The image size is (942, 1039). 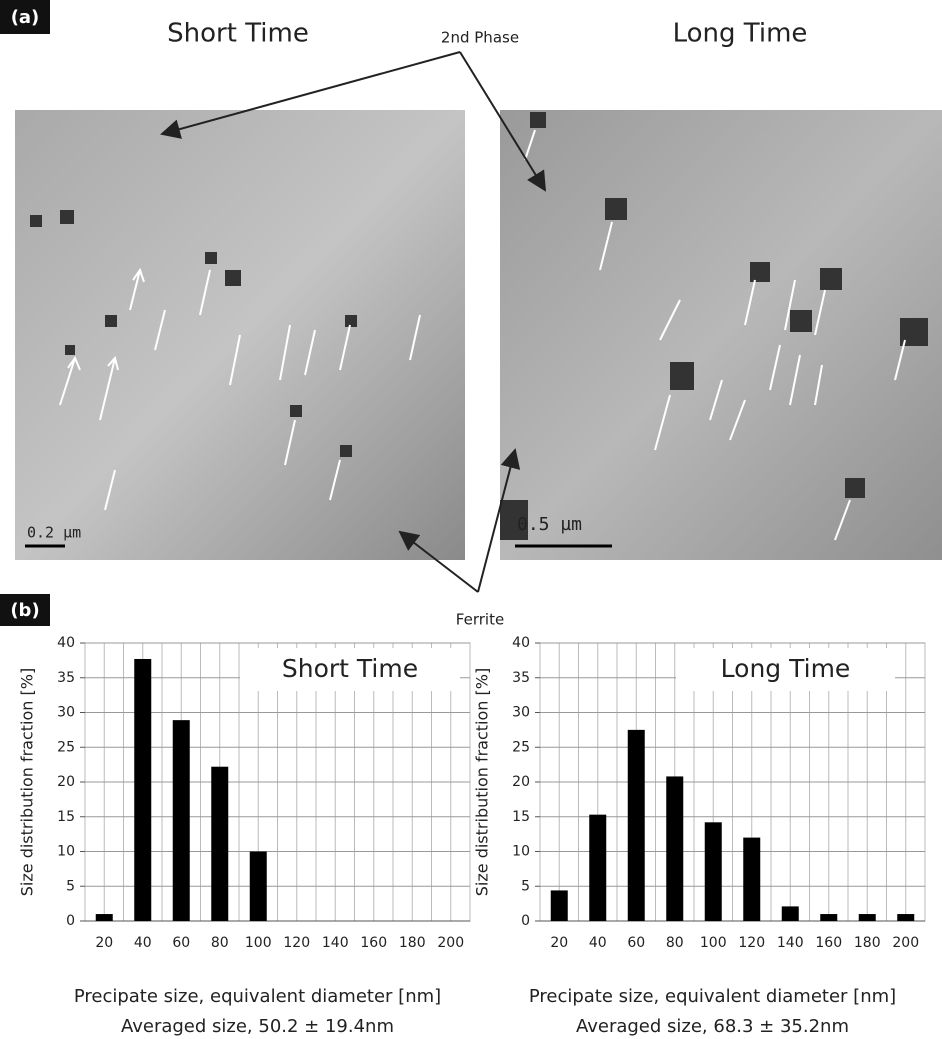 What do you see at coordinates (480, 620) in the screenshot?
I see `annotation: Ferrite` at bounding box center [480, 620].